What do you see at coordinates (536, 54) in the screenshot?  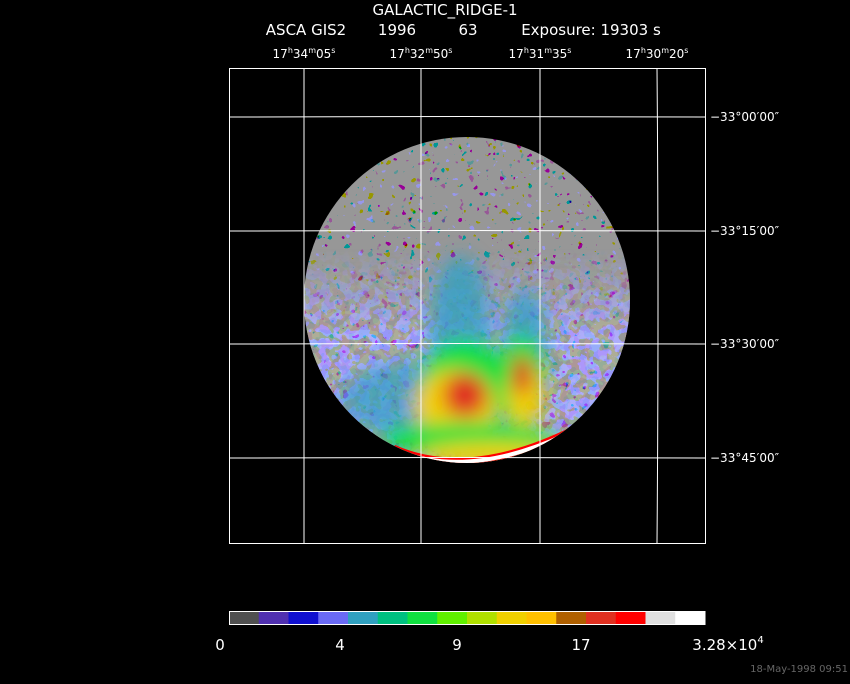 I see `ra-value: 31` at bounding box center [536, 54].